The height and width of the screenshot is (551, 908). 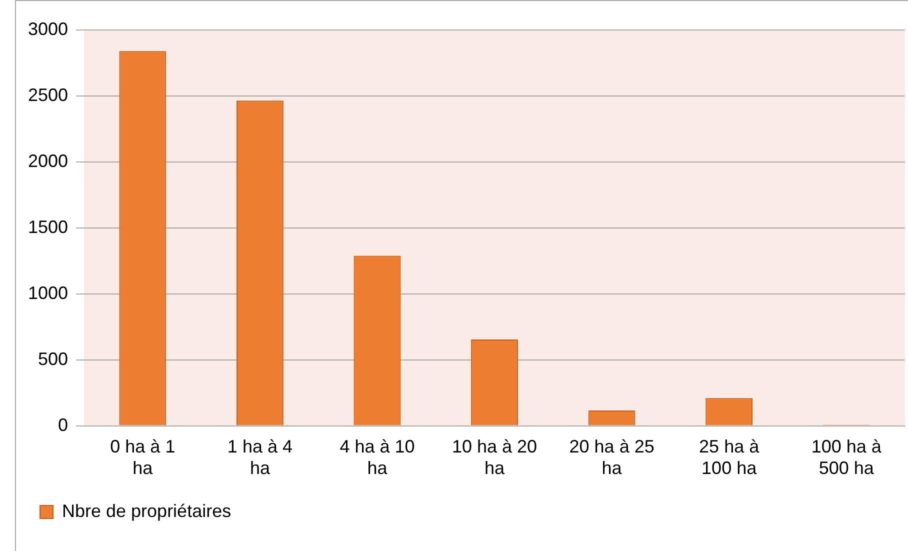 I want to click on x-tick-label: 20 ha à 25 ha, so click(x=611, y=457).